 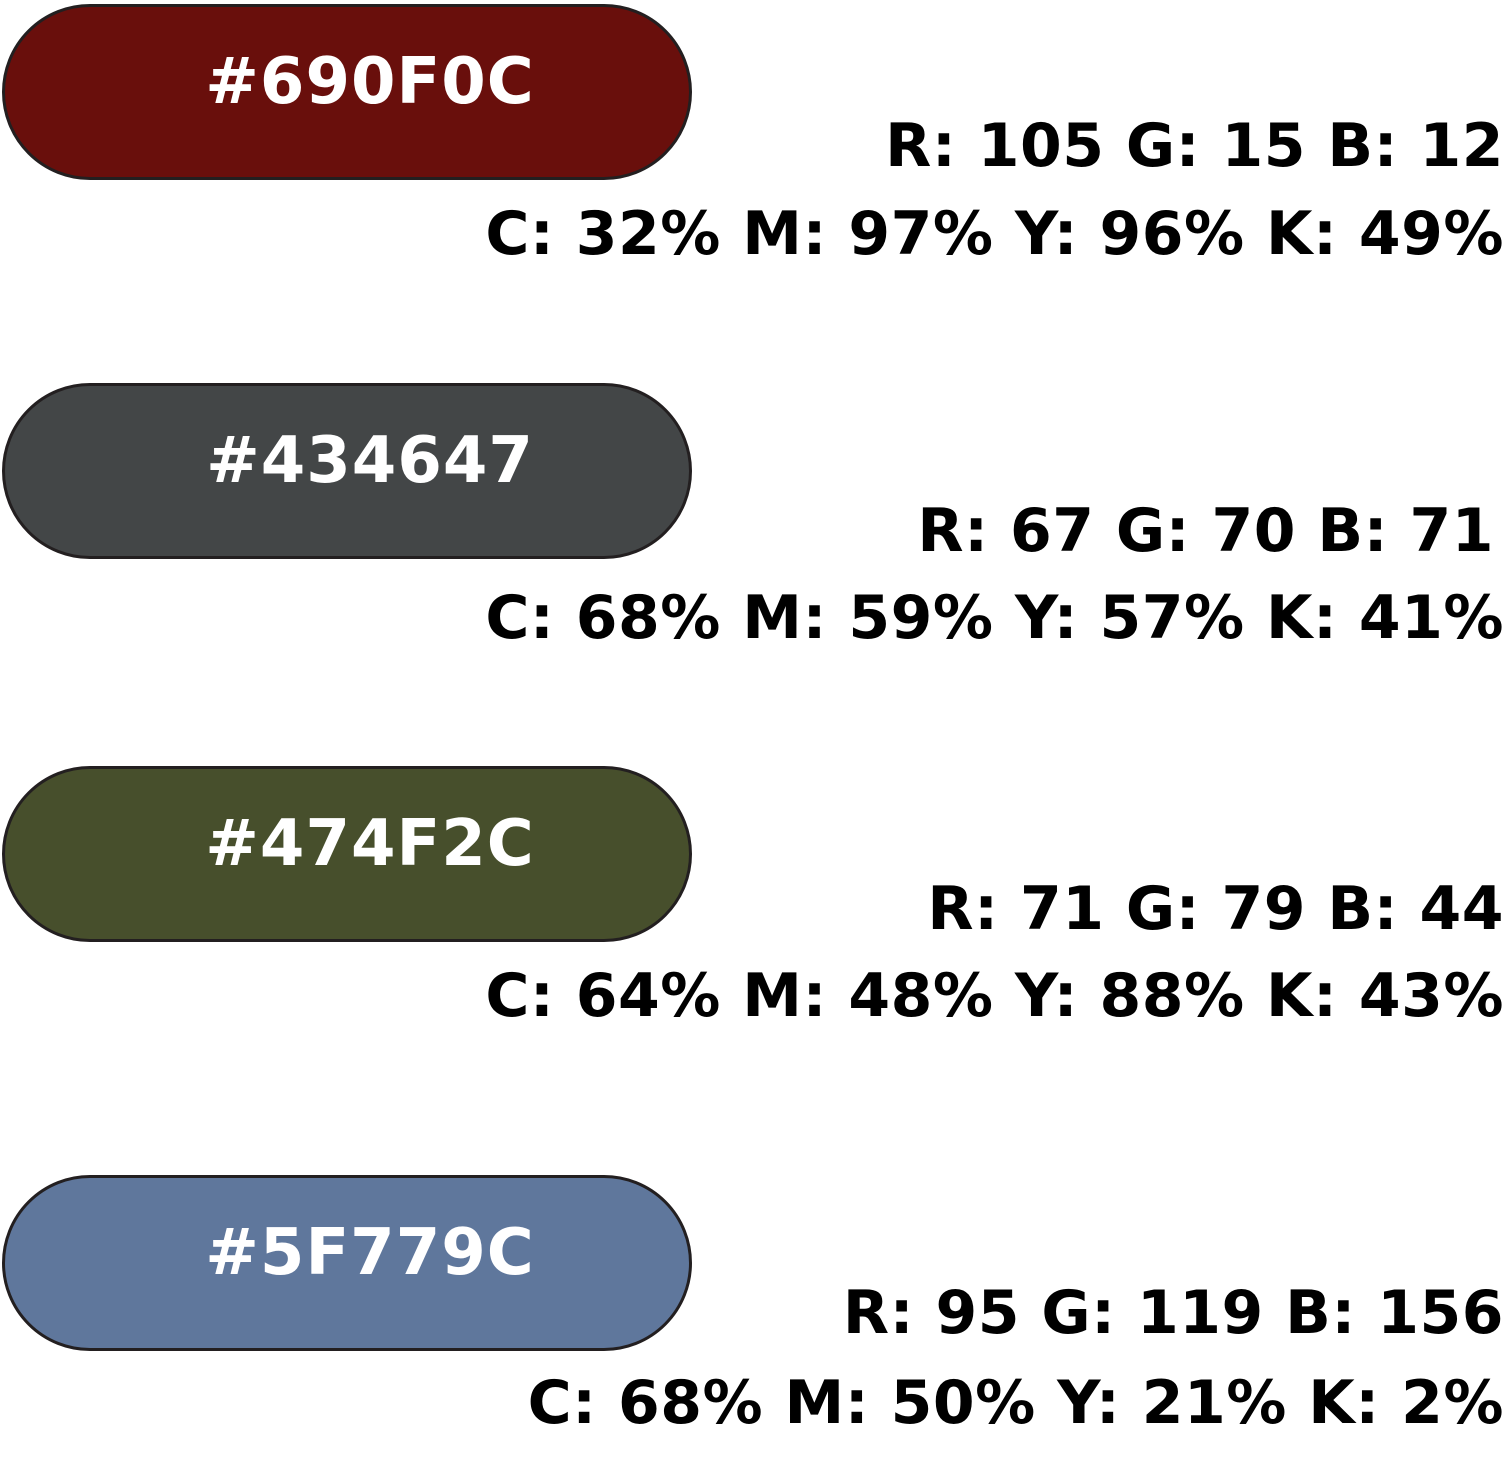 I want to click on rgb-values: R: 67 G: 70 B: 71, so click(x=1205, y=531).